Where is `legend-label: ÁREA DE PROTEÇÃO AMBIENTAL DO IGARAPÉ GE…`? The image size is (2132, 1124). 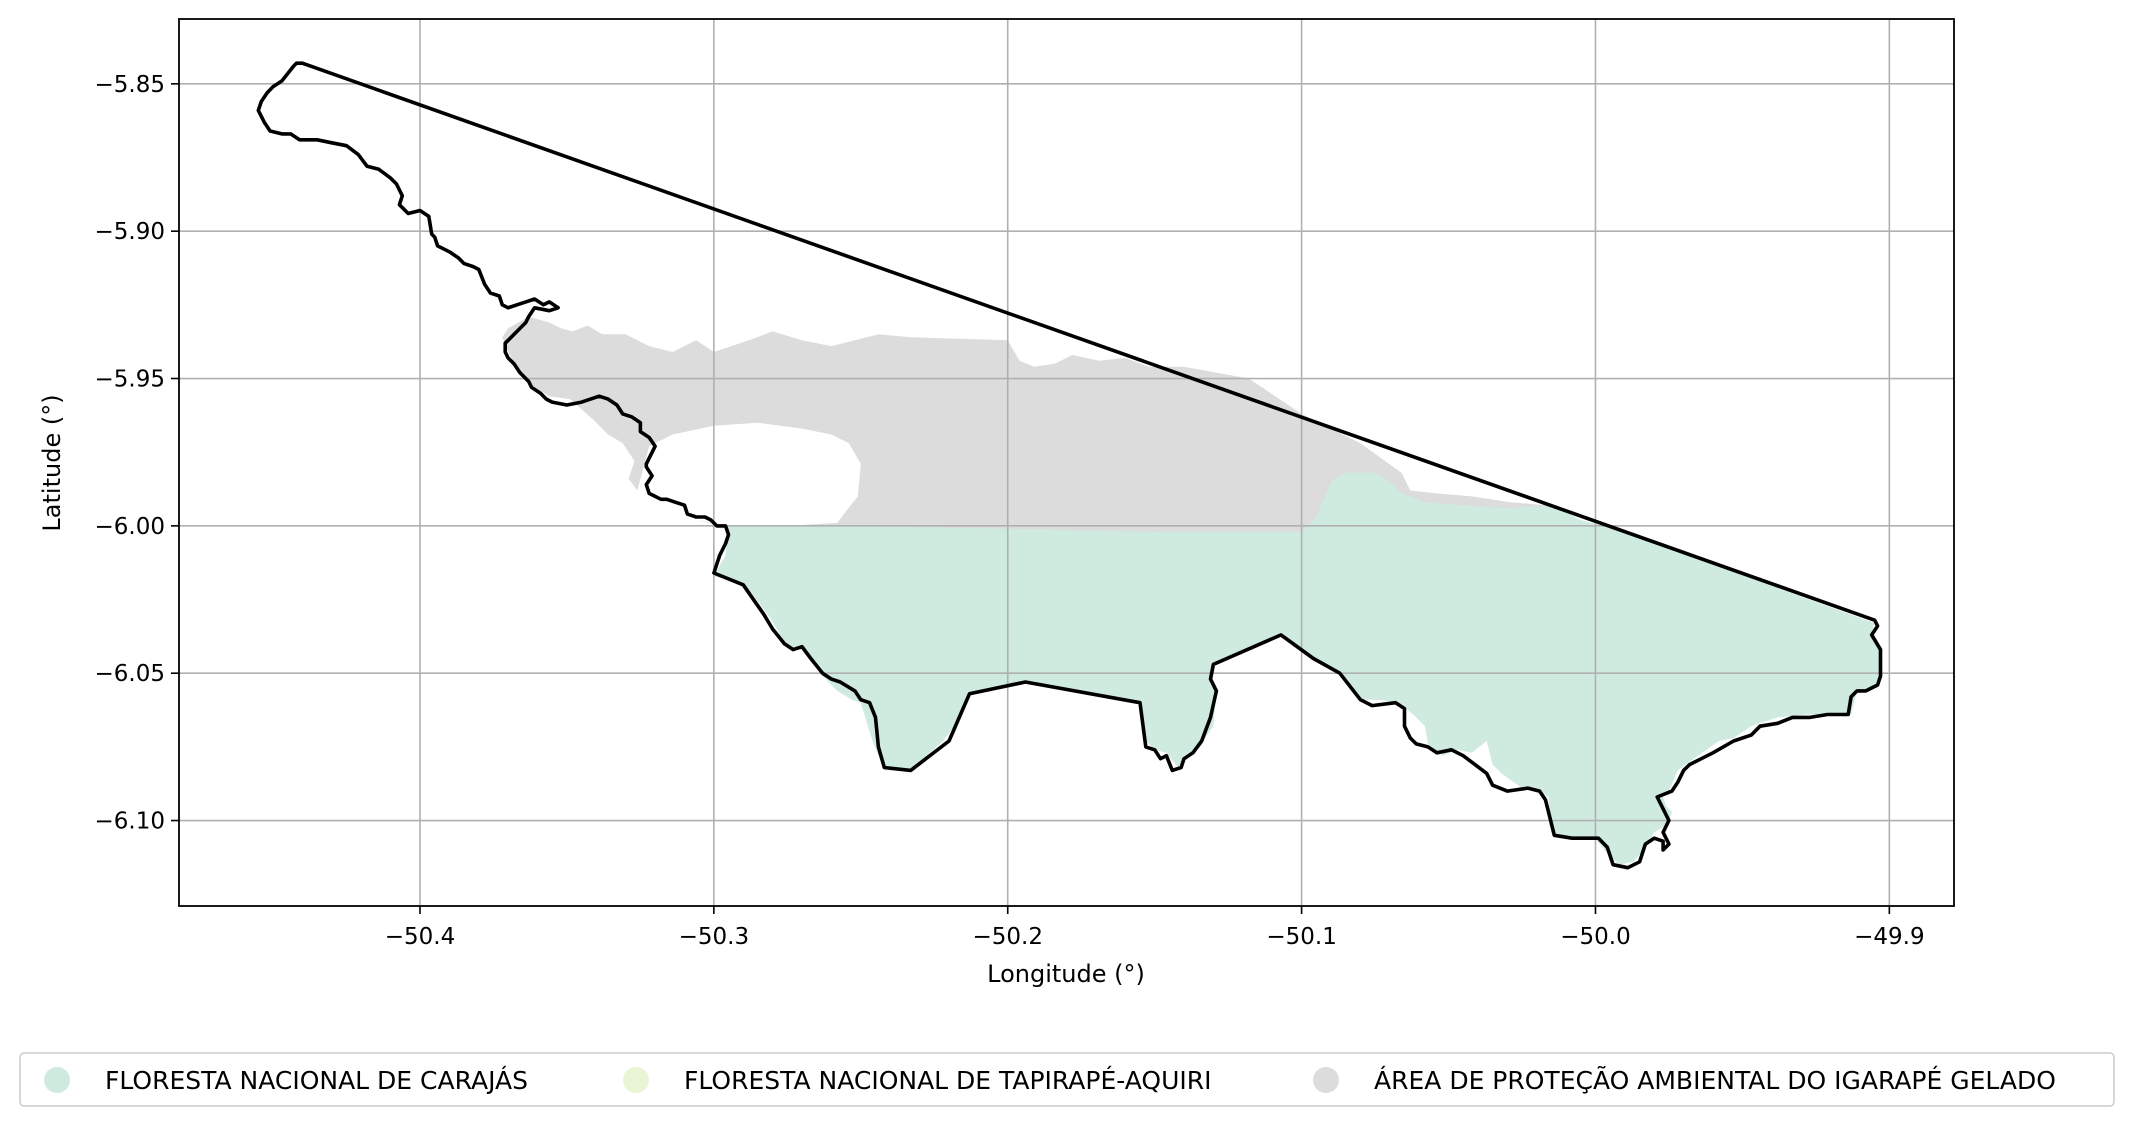 legend-label: ÁREA DE PROTEÇÃO AMBIENTAL DO IGARAPÉ GE… is located at coordinates (1715, 1080).